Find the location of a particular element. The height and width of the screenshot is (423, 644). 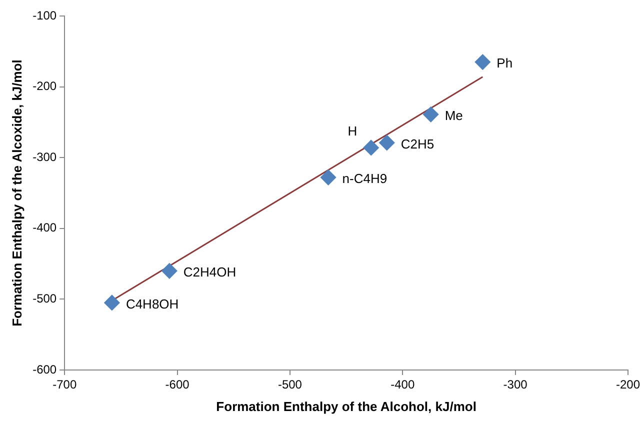

annotation: C2H4OH is located at coordinates (209, 272).